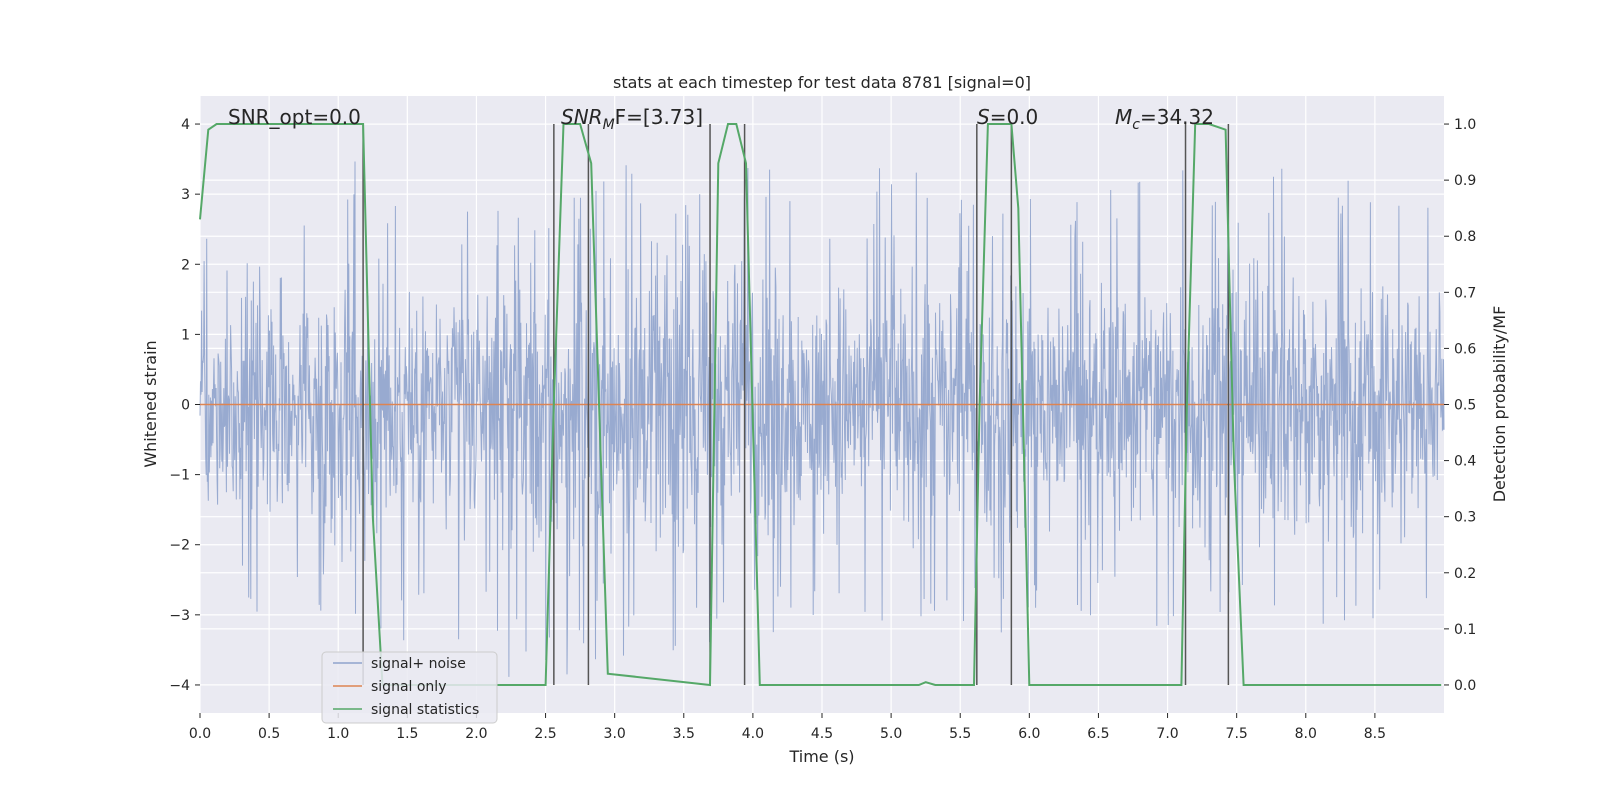 This screenshot has height=800, width=1600. What do you see at coordinates (1098, 734) in the screenshot?
I see `x-tick-label: 6.5` at bounding box center [1098, 734].